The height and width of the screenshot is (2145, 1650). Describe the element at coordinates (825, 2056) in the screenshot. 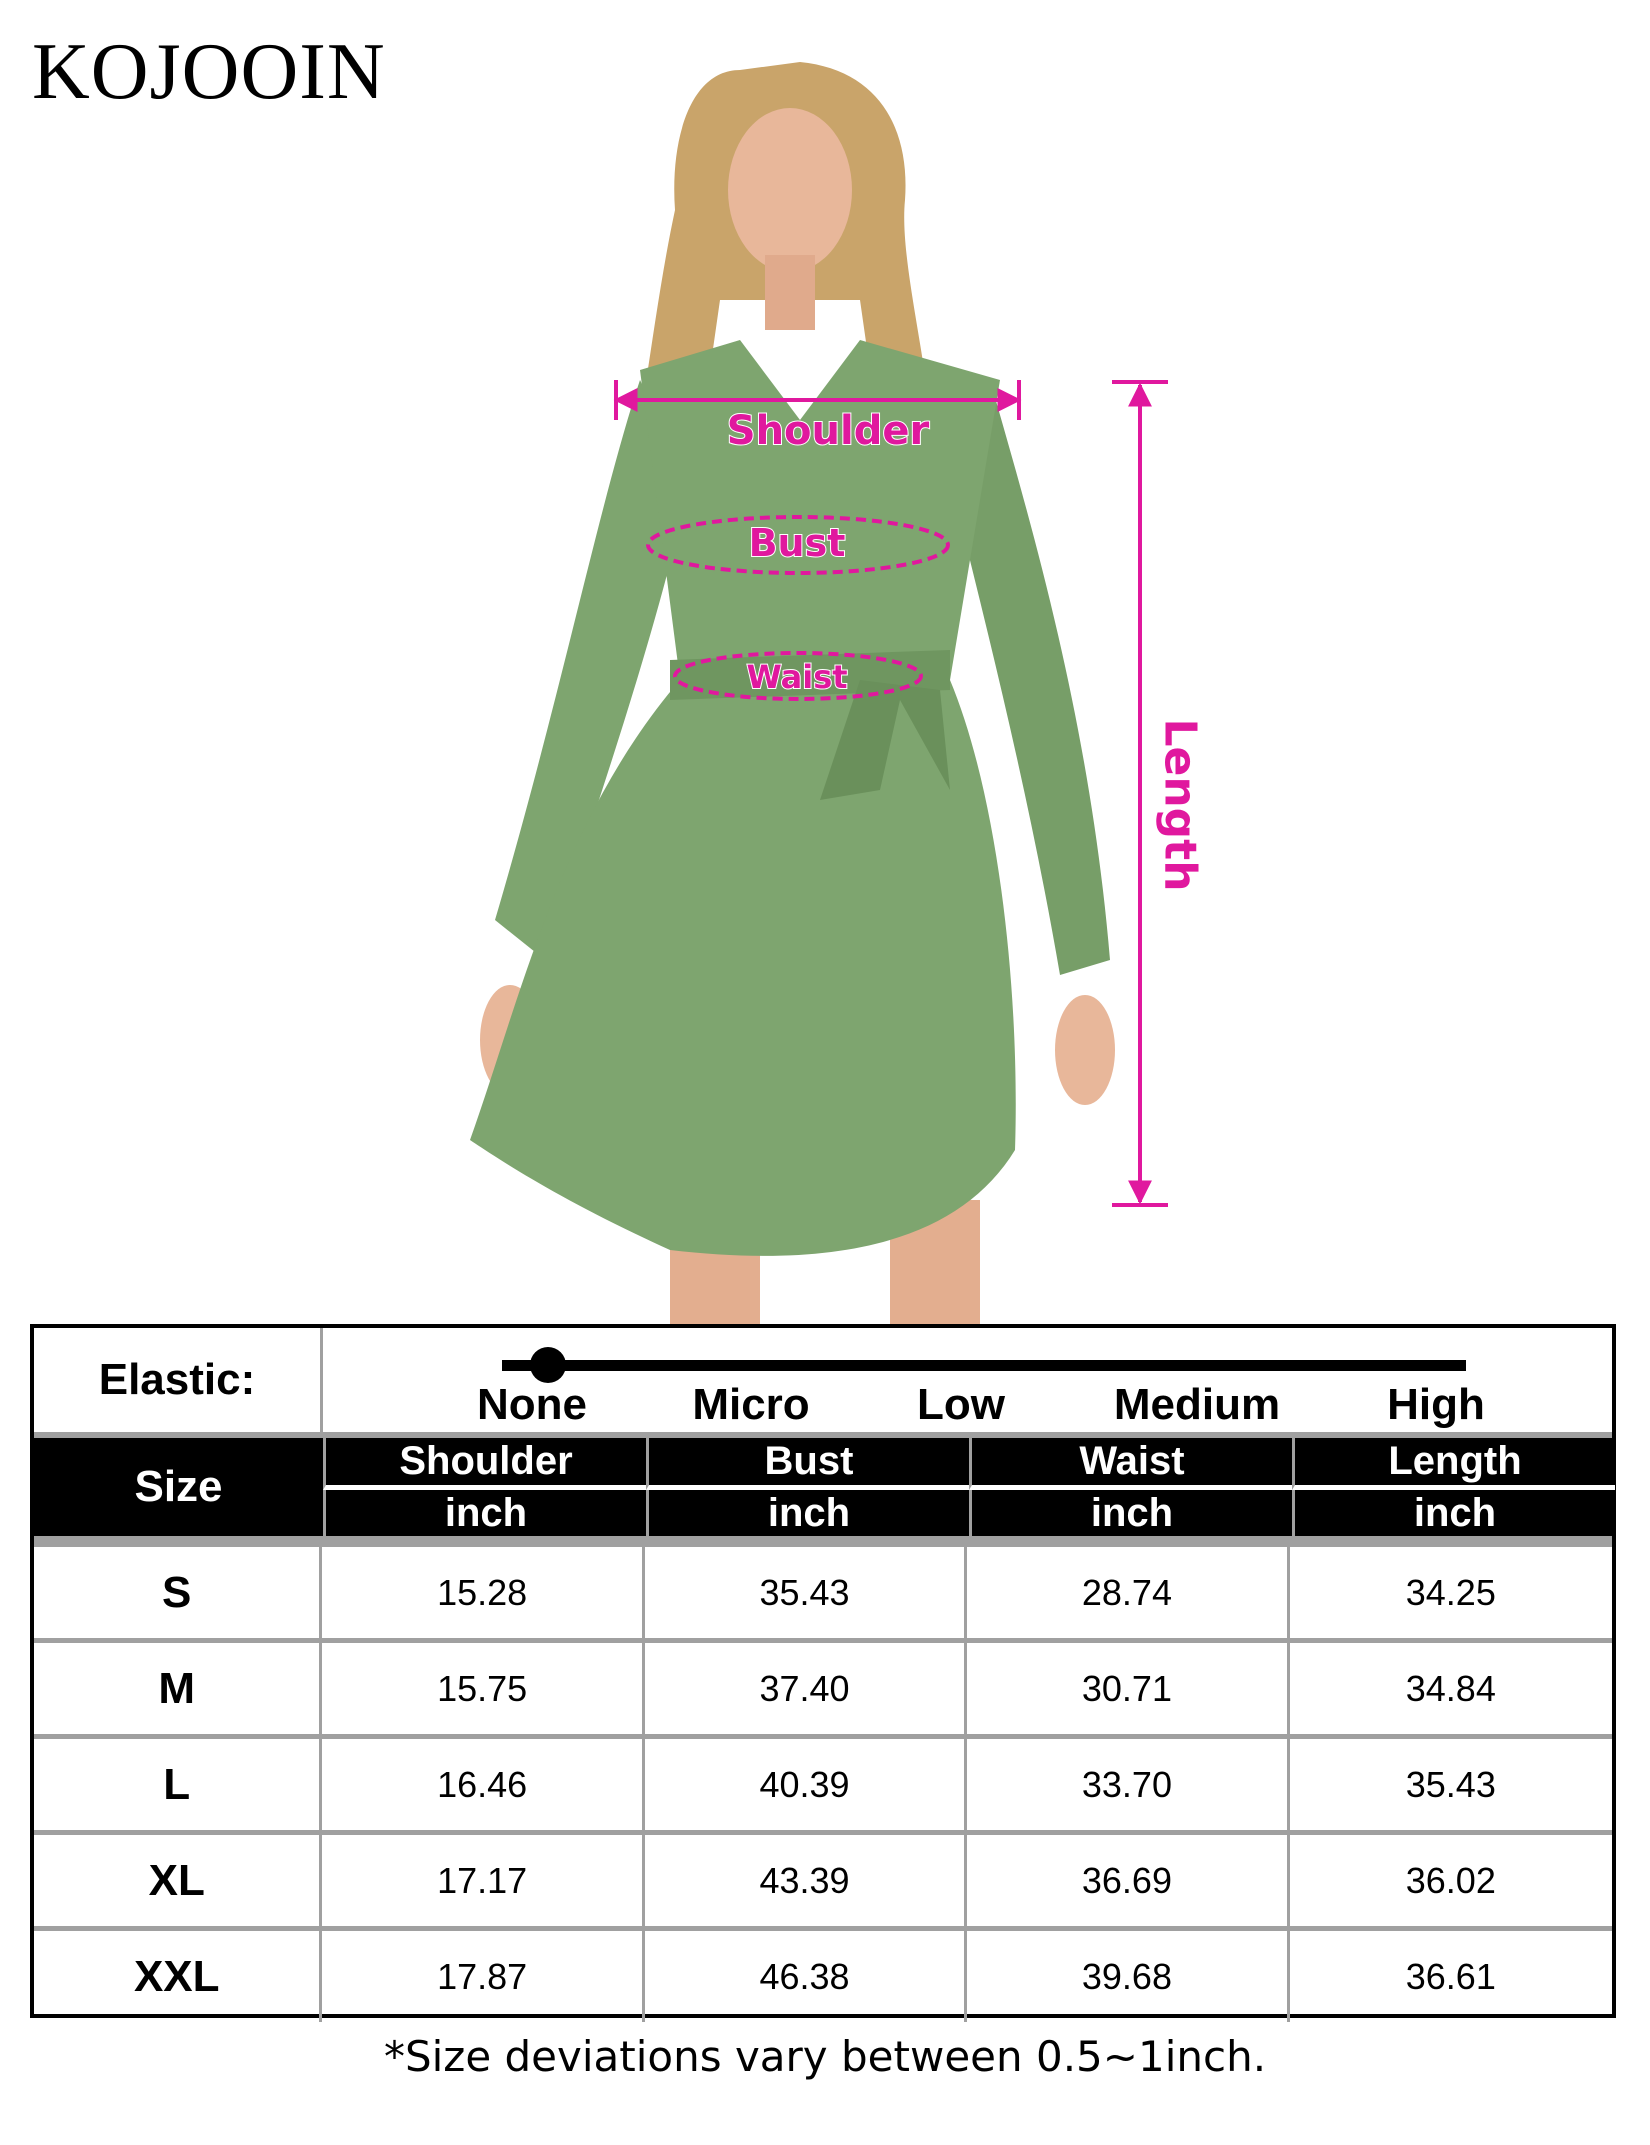

I see `size-deviation-note: *Size deviations vary between 0.5~1inch.` at that location.